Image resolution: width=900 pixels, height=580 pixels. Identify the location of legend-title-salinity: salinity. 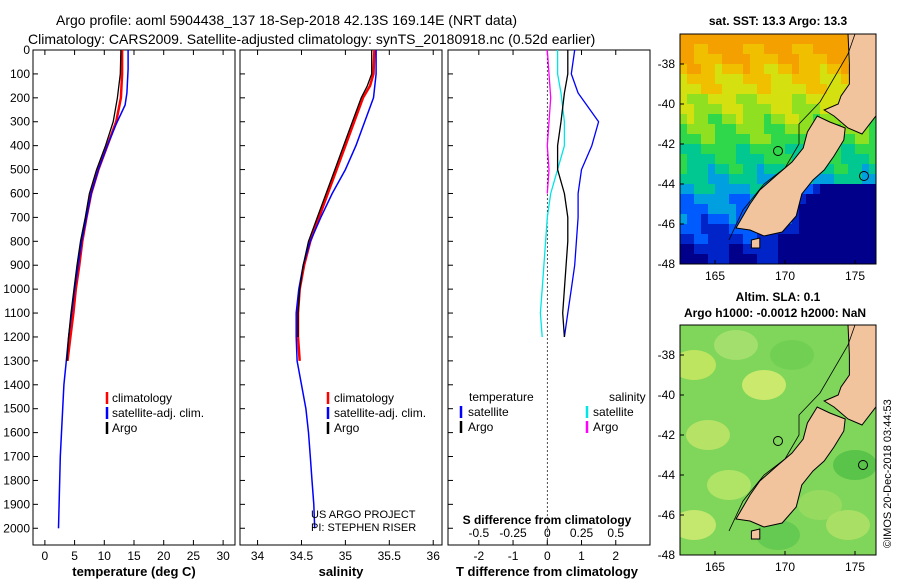
(627, 397).